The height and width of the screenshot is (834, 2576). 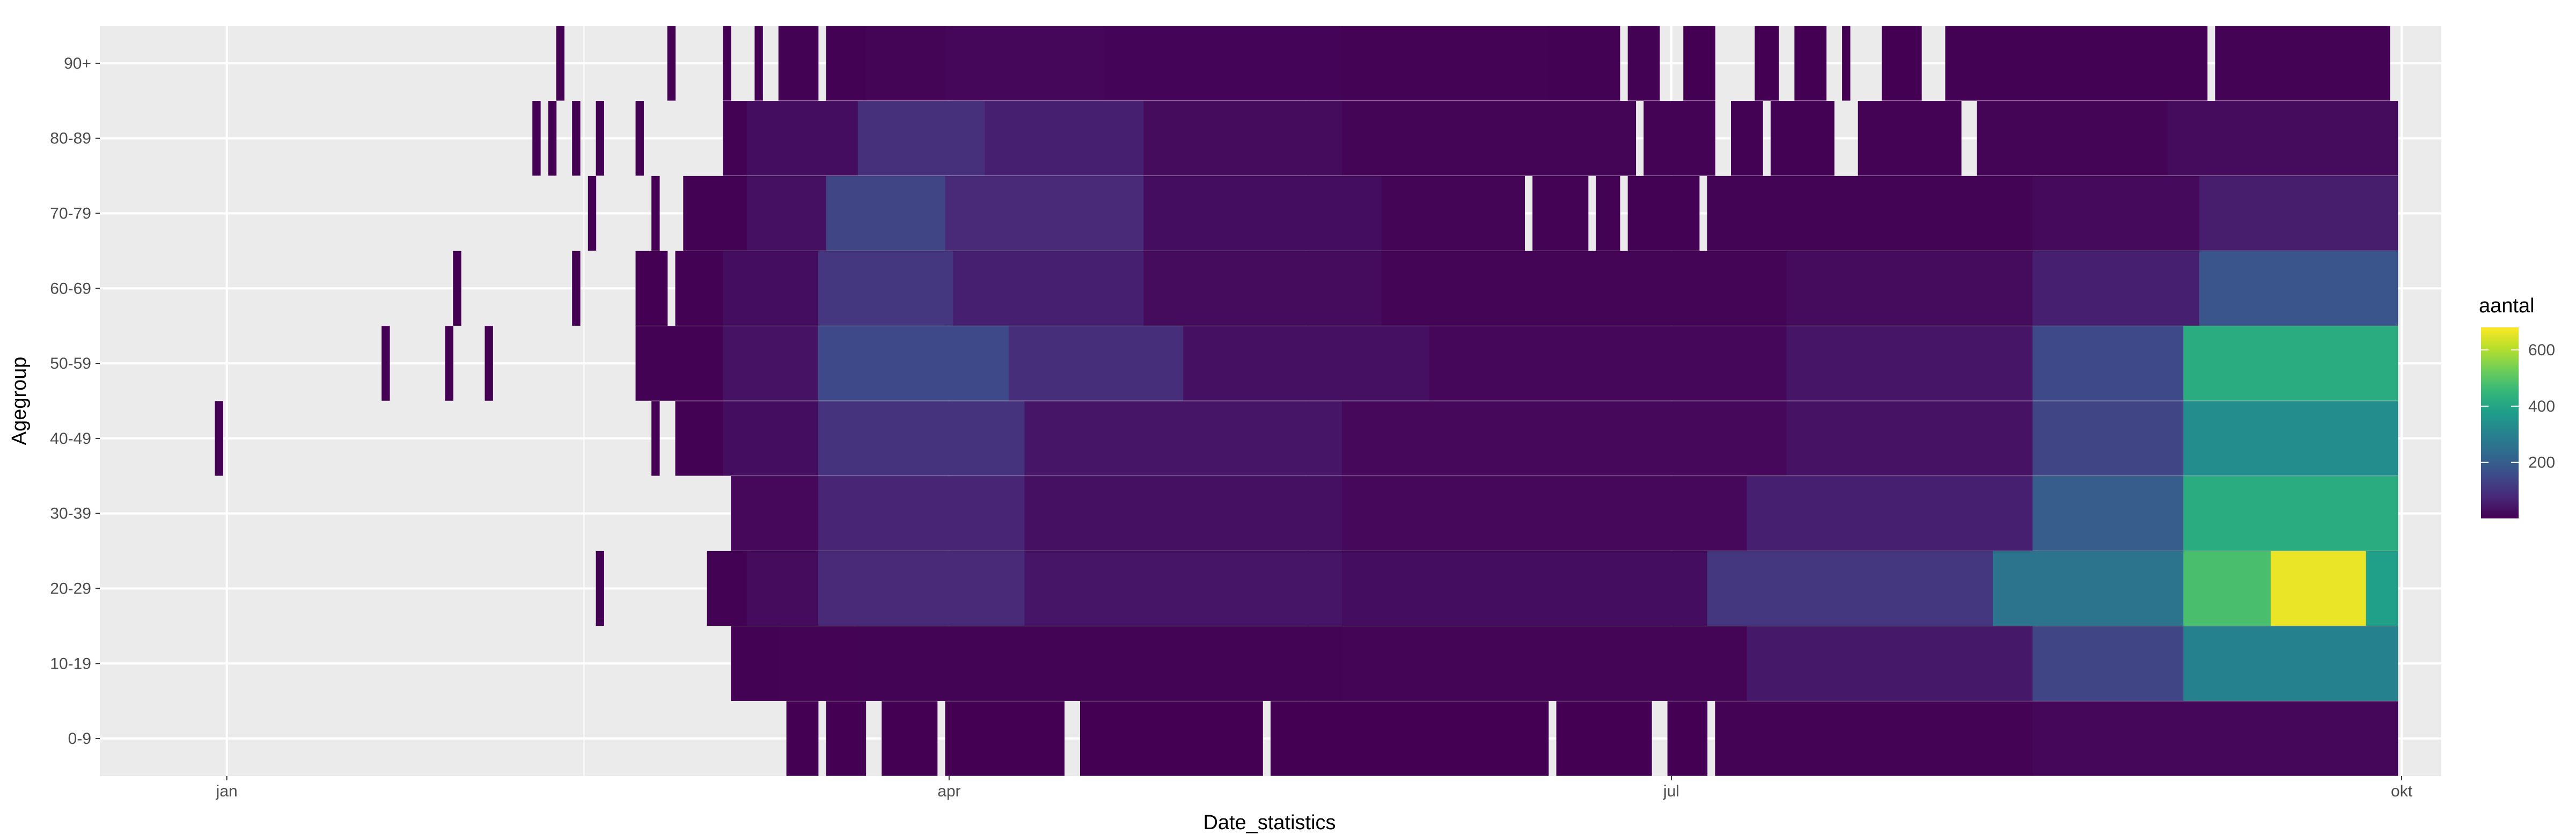 I want to click on legend-tick-label: 600, so click(x=2541, y=350).